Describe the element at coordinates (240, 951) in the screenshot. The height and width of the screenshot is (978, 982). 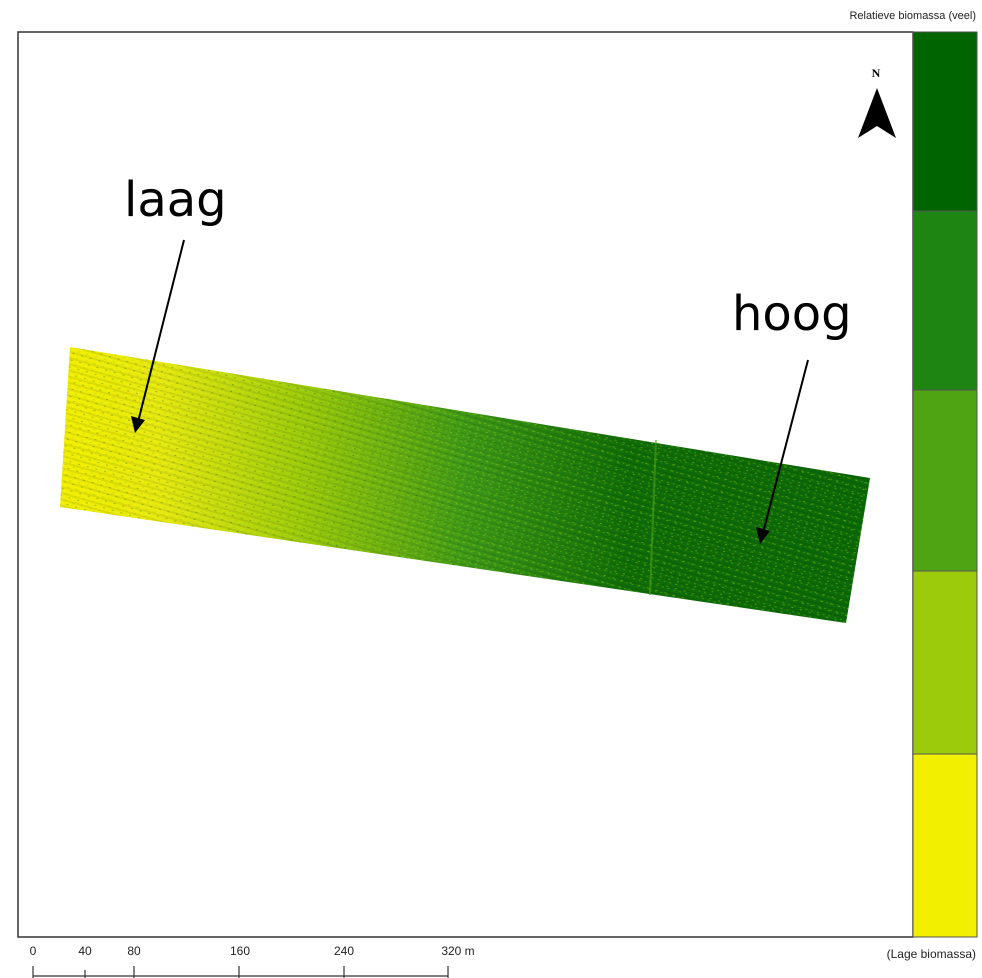
I see `scale-tick-160: 160` at that location.